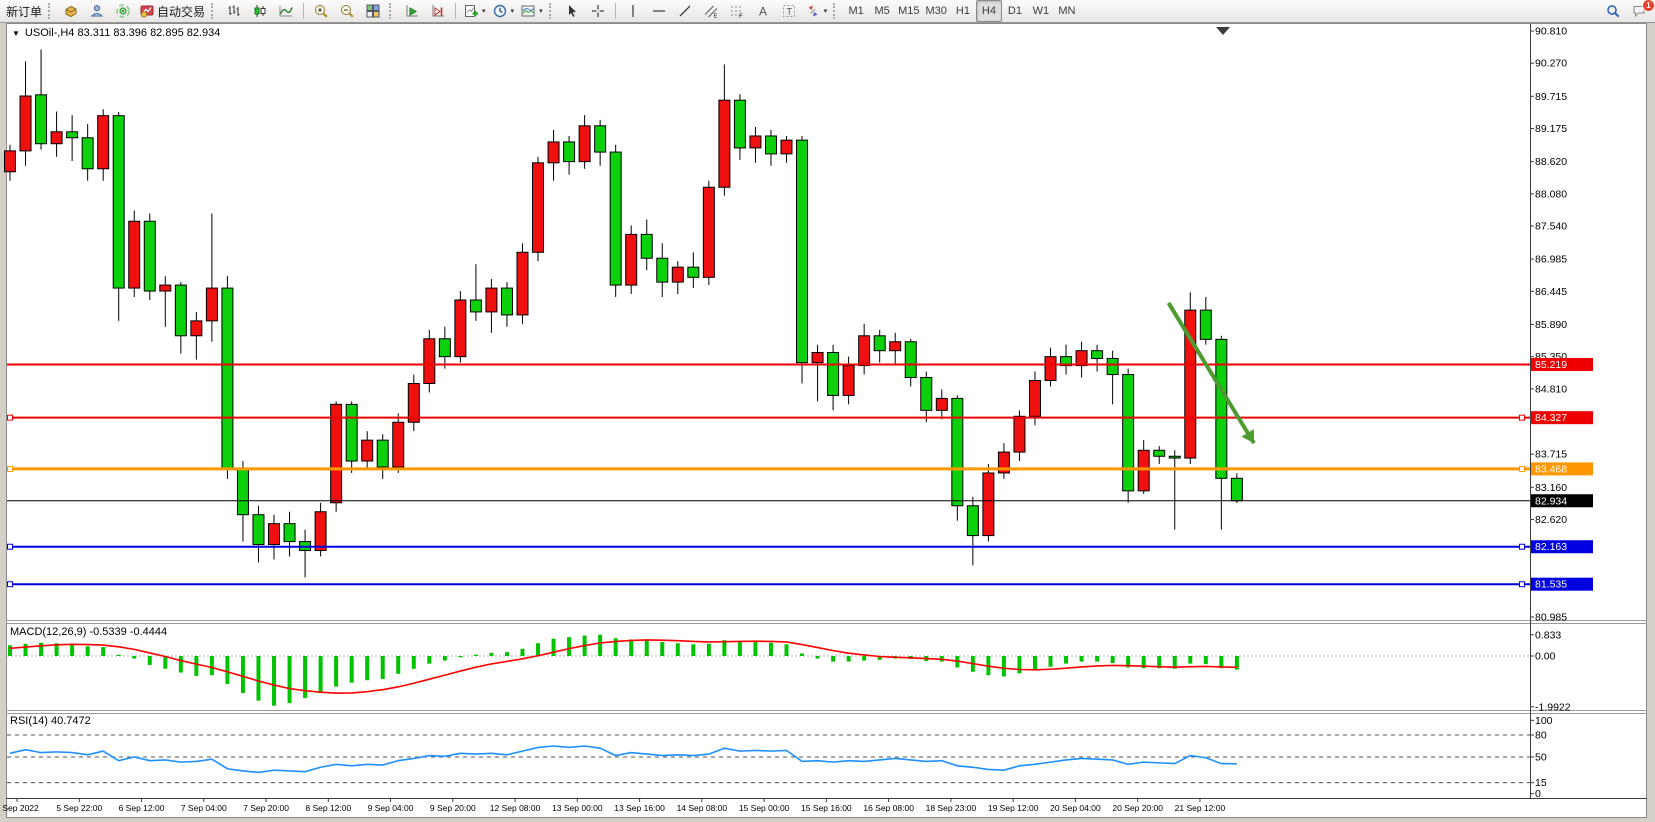 This screenshot has width=1655, height=822. I want to click on svg-text: 0.00, so click(1545, 657).